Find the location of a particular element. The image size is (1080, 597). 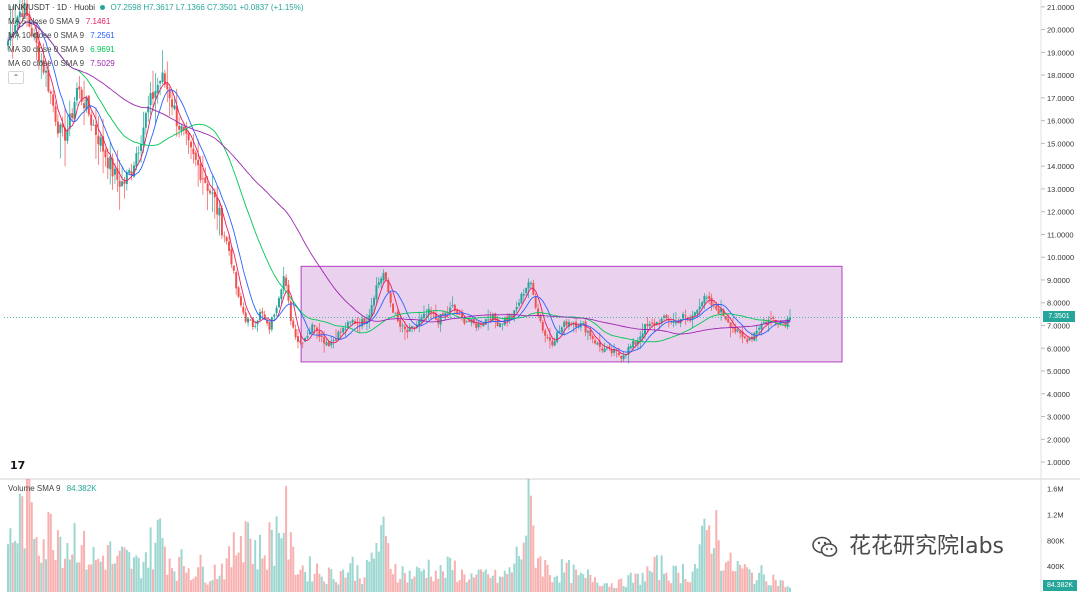

collapse-legend-button: ⌃ is located at coordinates (16, 77).